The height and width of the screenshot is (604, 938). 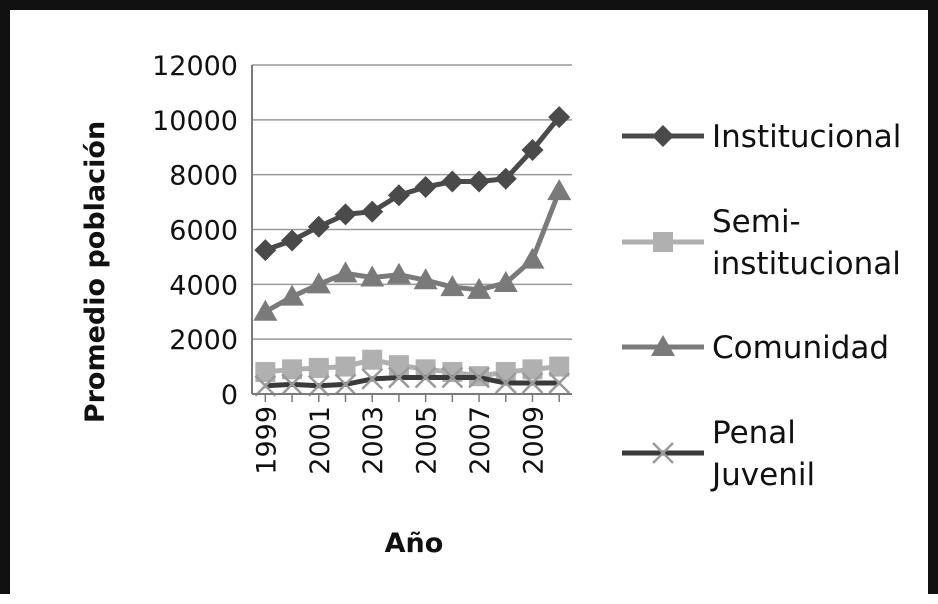 What do you see at coordinates (761, 243) in the screenshot?
I see `legend-item-1: Semi-institucional` at bounding box center [761, 243].